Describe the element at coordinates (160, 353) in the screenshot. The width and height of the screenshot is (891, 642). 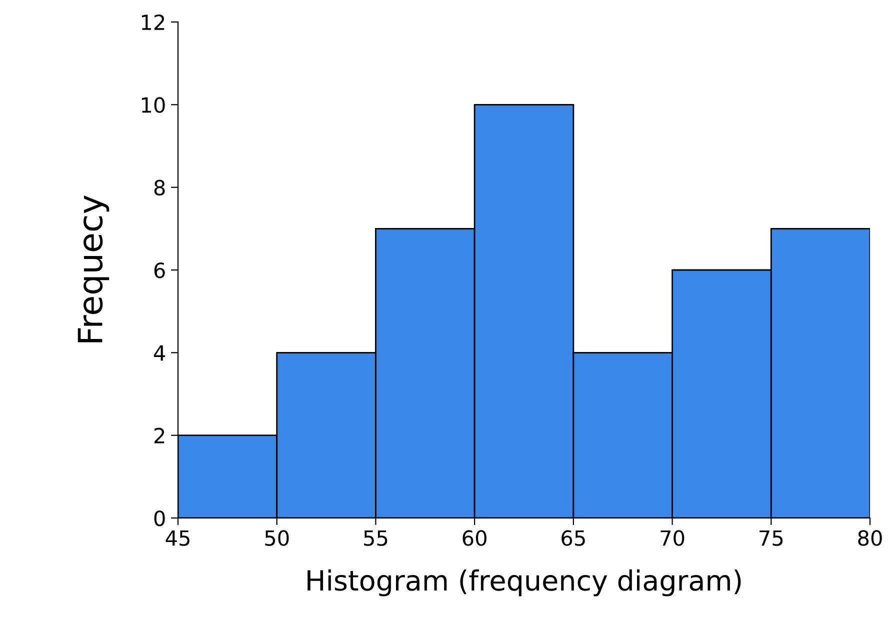
I see `y-tick-label: 4` at that location.